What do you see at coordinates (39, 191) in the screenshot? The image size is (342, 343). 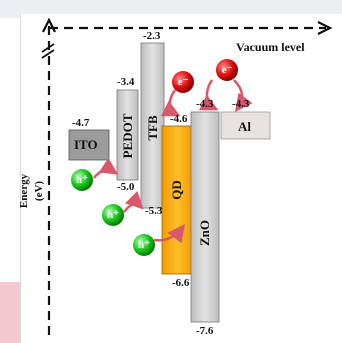 I see `y-axis-label-unit: (eV)` at bounding box center [39, 191].